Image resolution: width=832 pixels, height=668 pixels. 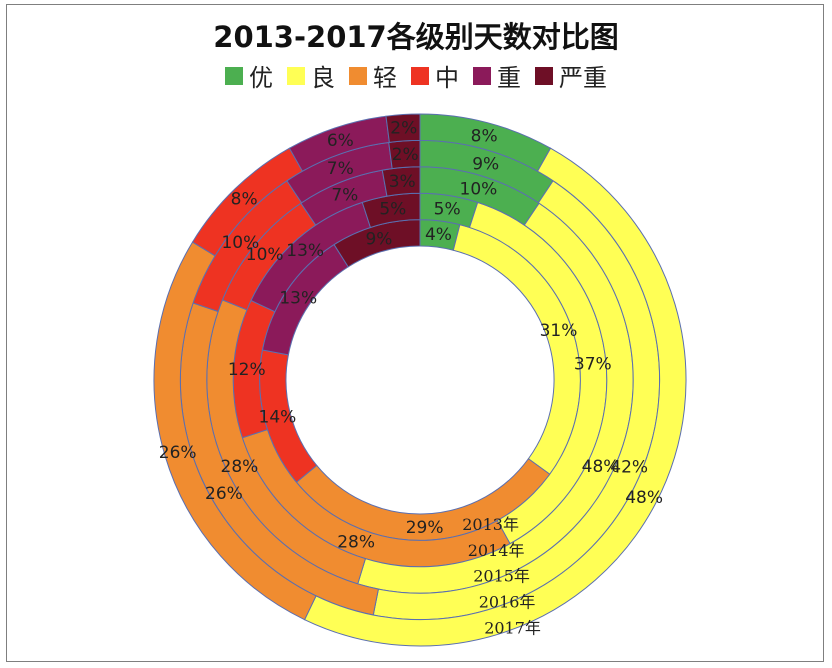 What do you see at coordinates (240, 243) in the screenshot?
I see `pct-label-ring3-3: 10%` at bounding box center [240, 243].